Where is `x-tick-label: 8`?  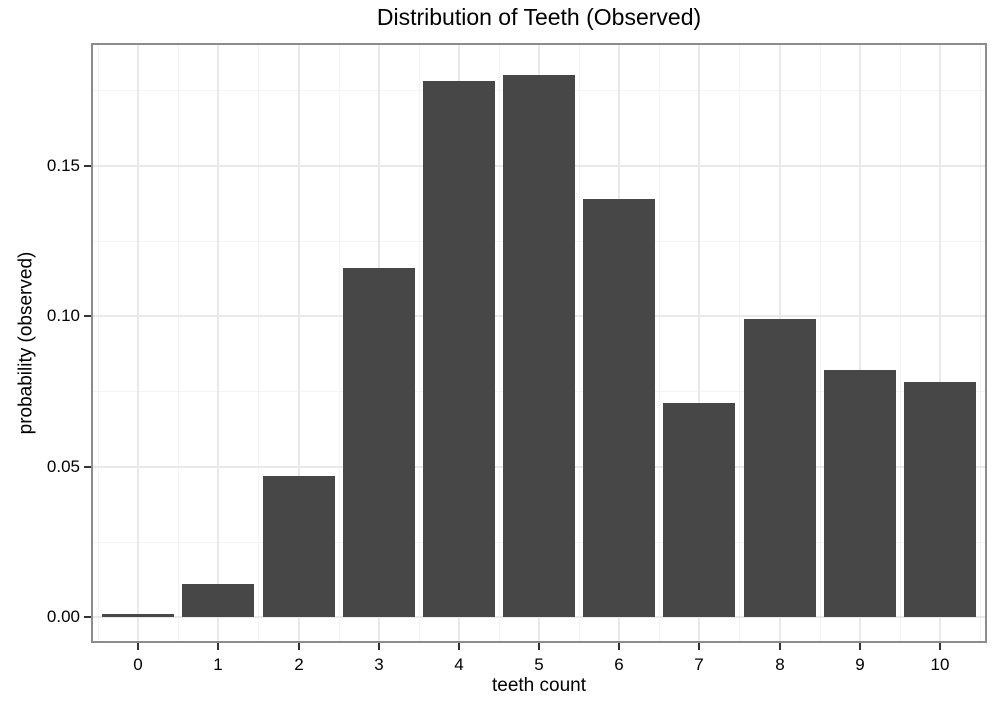 x-tick-label: 8 is located at coordinates (780, 664).